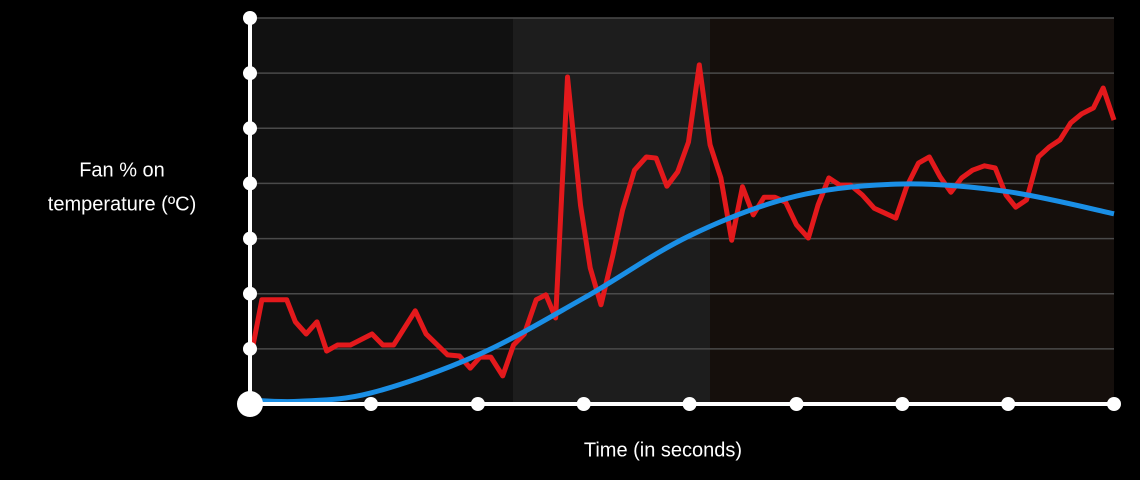  Describe the element at coordinates (122, 204) in the screenshot. I see `y-axis-label: temperature (ºC)` at that location.